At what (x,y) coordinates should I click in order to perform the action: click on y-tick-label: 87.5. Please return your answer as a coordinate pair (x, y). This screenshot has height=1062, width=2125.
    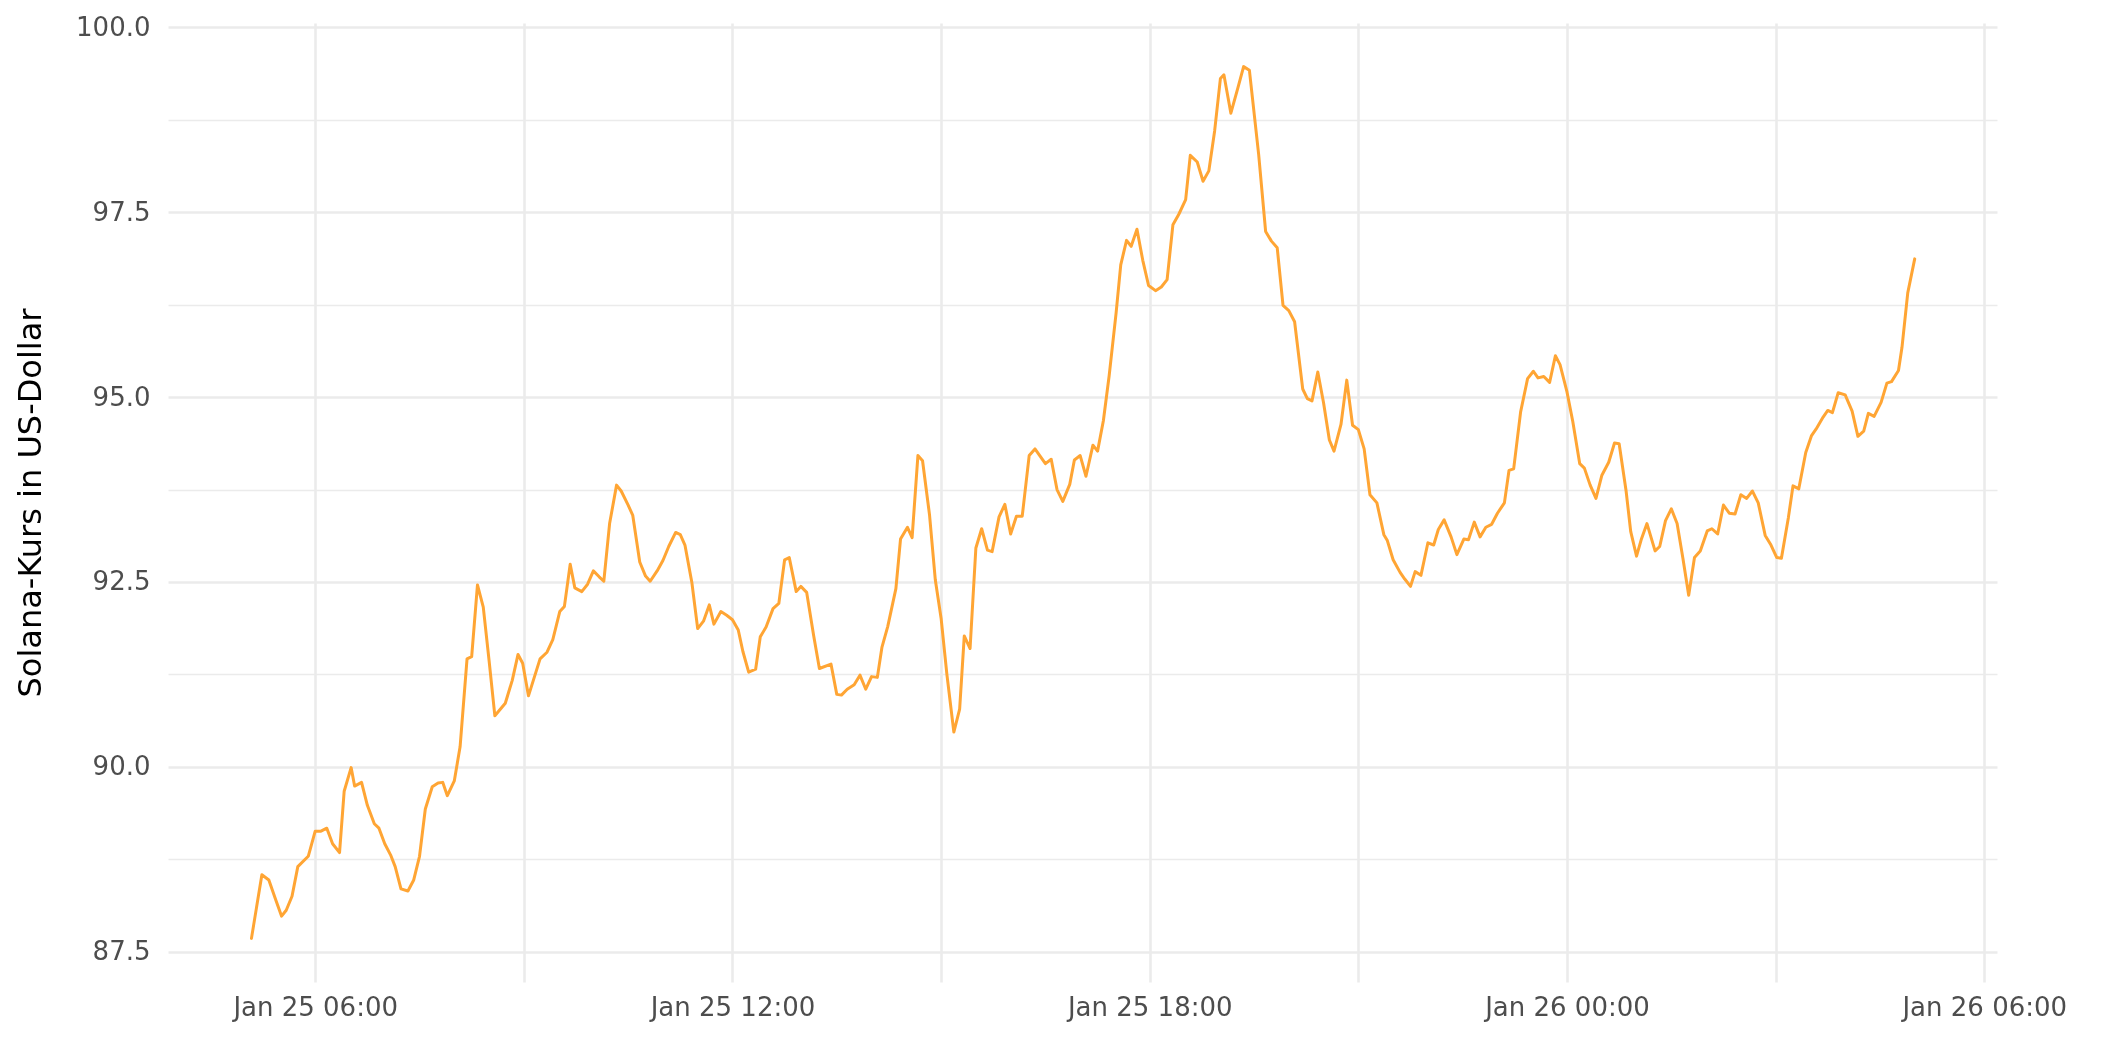
    Looking at the image, I should click on (121, 951).